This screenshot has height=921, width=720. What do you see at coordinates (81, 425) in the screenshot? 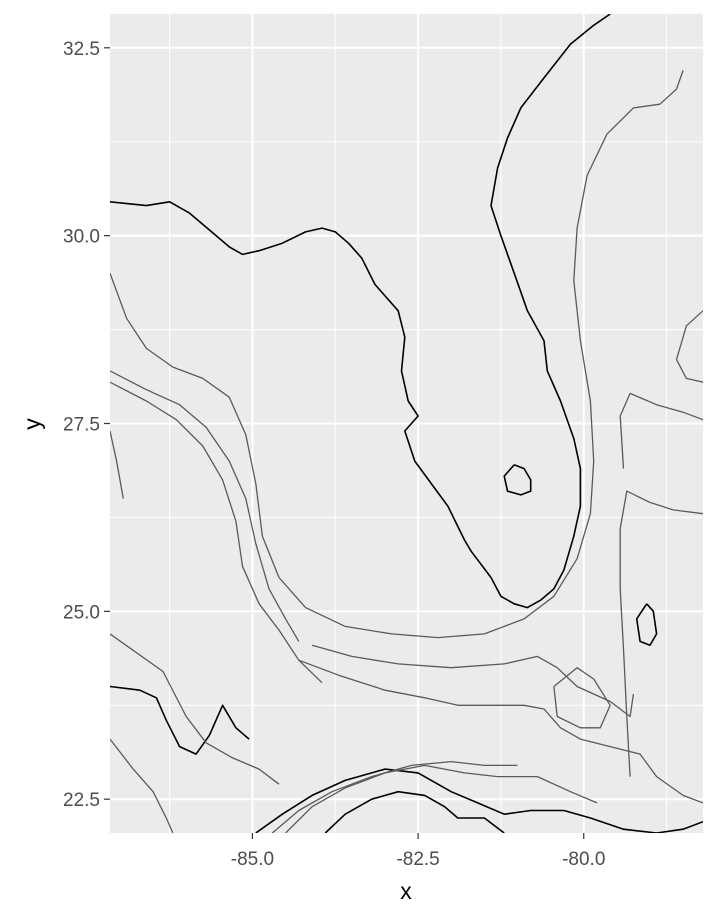
I see `y-tick-label: 27.5` at bounding box center [81, 425].